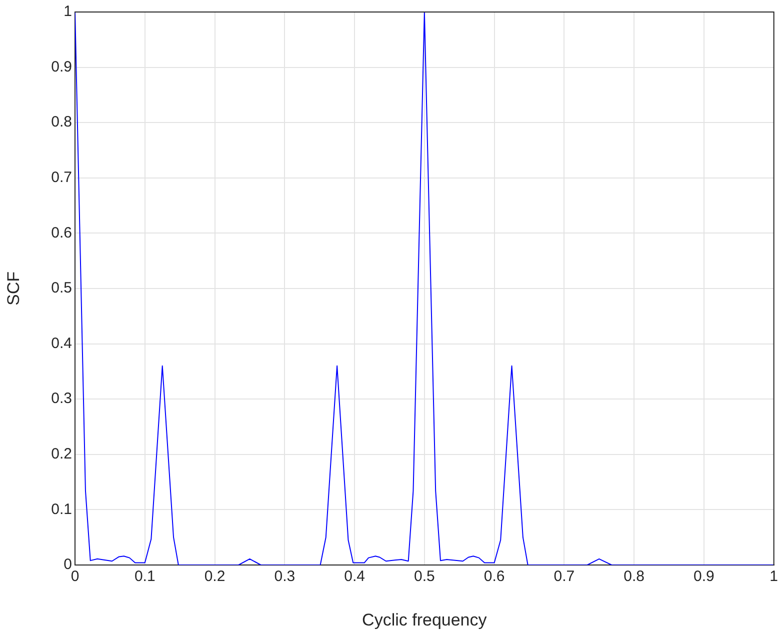 This screenshot has height=633, width=781. I want to click on y-tick-label: 0.6, so click(61, 233).